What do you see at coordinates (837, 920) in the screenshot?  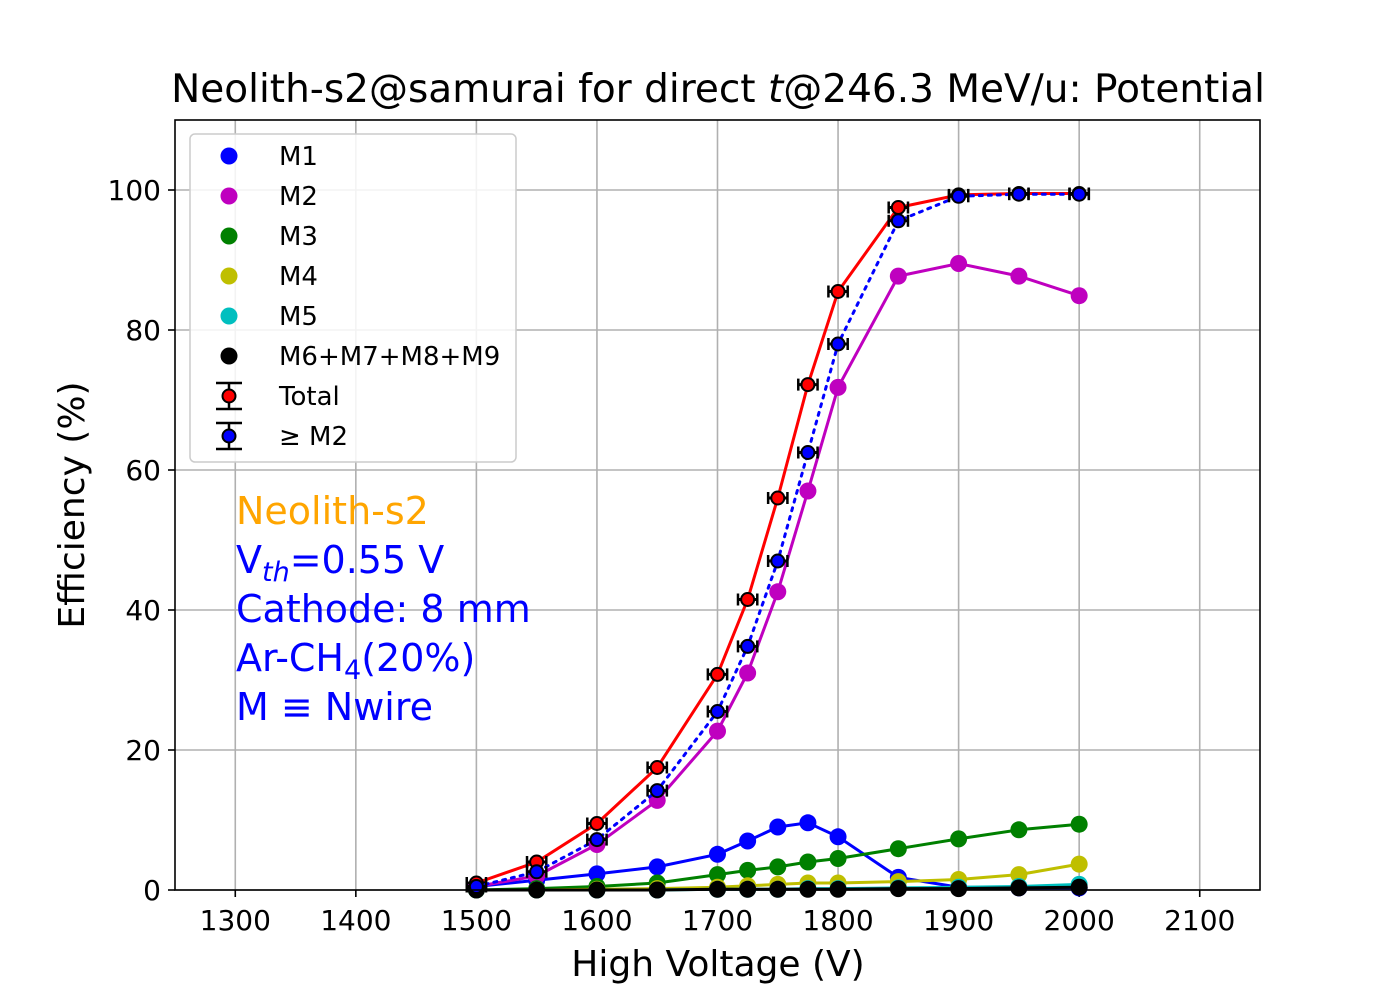 I see `x-tick-label: 1800` at bounding box center [837, 920].